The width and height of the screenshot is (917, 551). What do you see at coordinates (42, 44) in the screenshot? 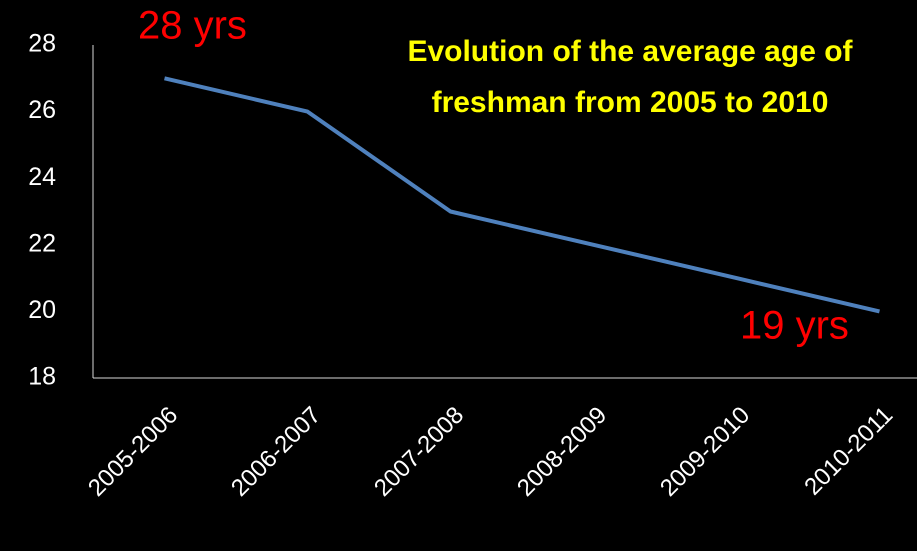
I see `y-tick-label: 28` at bounding box center [42, 44].